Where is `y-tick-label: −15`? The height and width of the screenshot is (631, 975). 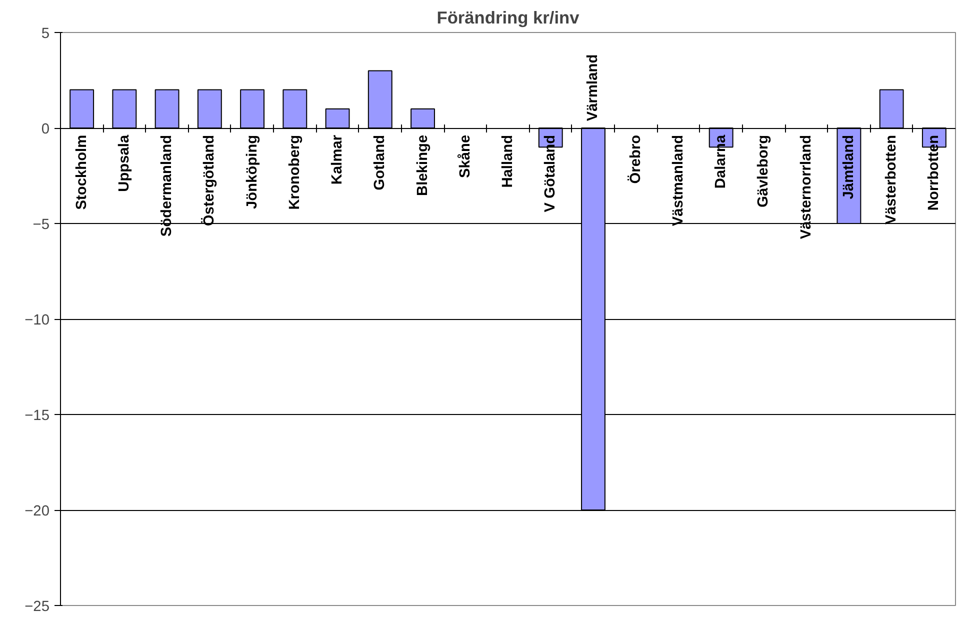
y-tick-label: −15 is located at coordinates (37, 416).